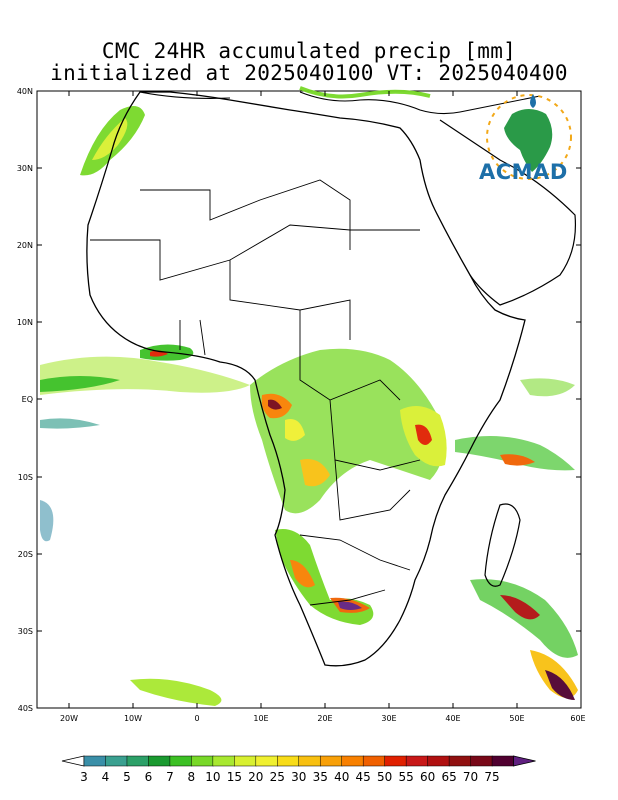 The image size is (618, 800). Describe the element at coordinates (256, 777) in the screenshot. I see `colorbar-label: 20` at that location.